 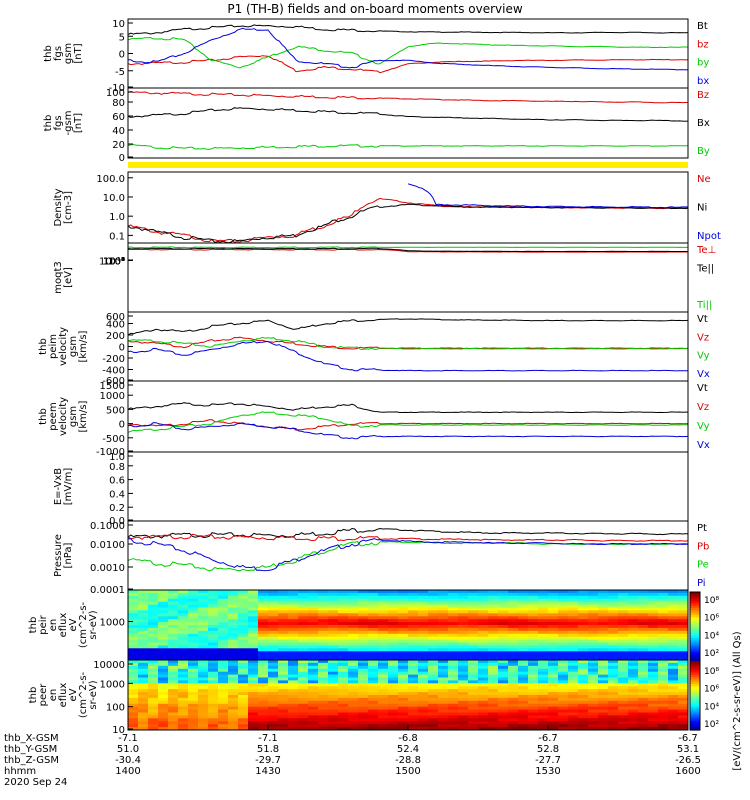 What do you see at coordinates (58, 277) in the screenshot?
I see `ylabel-line: moqt3` at bounding box center [58, 277].